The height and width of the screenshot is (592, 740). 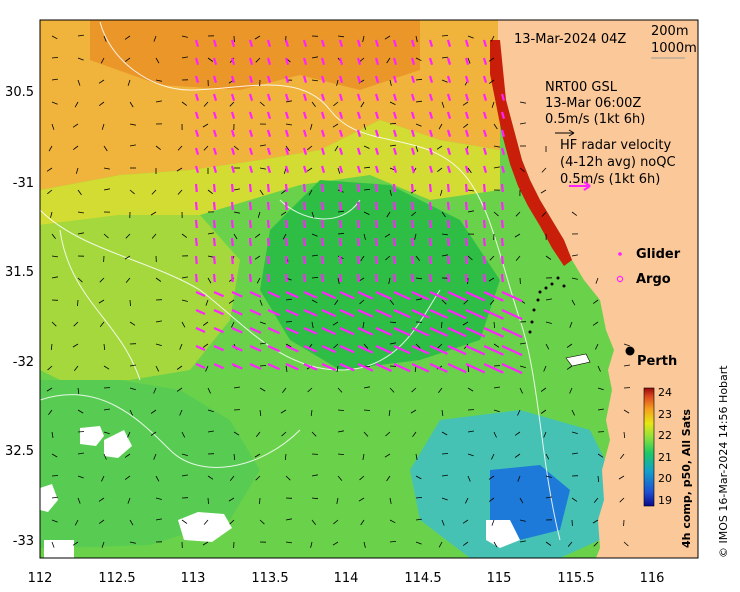 I want to click on lat-tick: -32, so click(x=23, y=362).